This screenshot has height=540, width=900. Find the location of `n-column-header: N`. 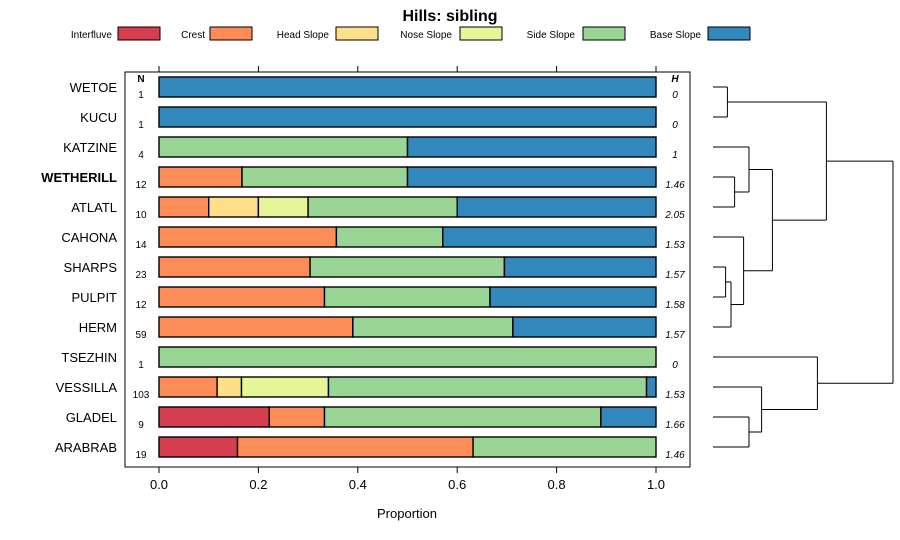

n-column-header: N is located at coordinates (140, 79).